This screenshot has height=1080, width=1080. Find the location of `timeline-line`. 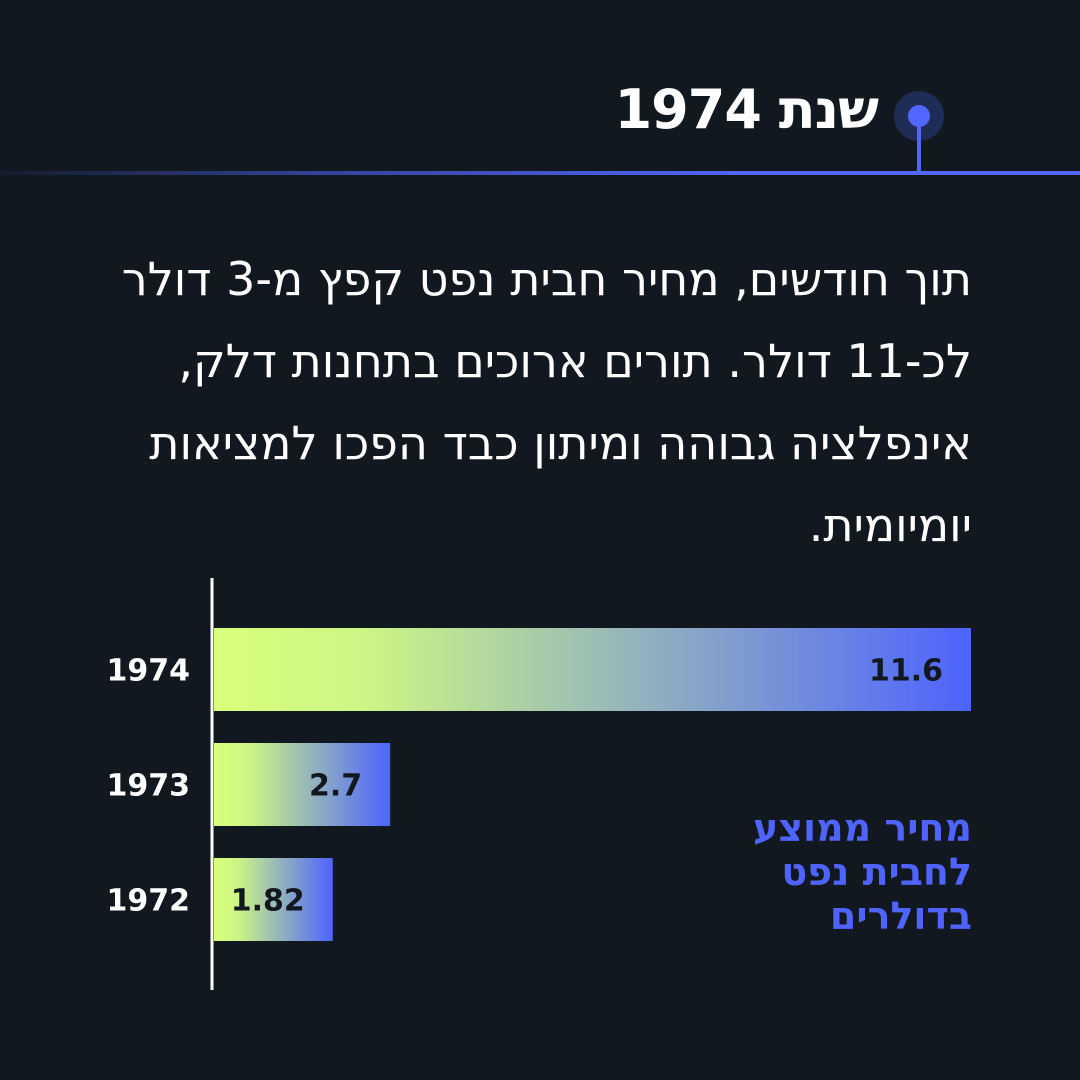

timeline-line is located at coordinates (540, 173).